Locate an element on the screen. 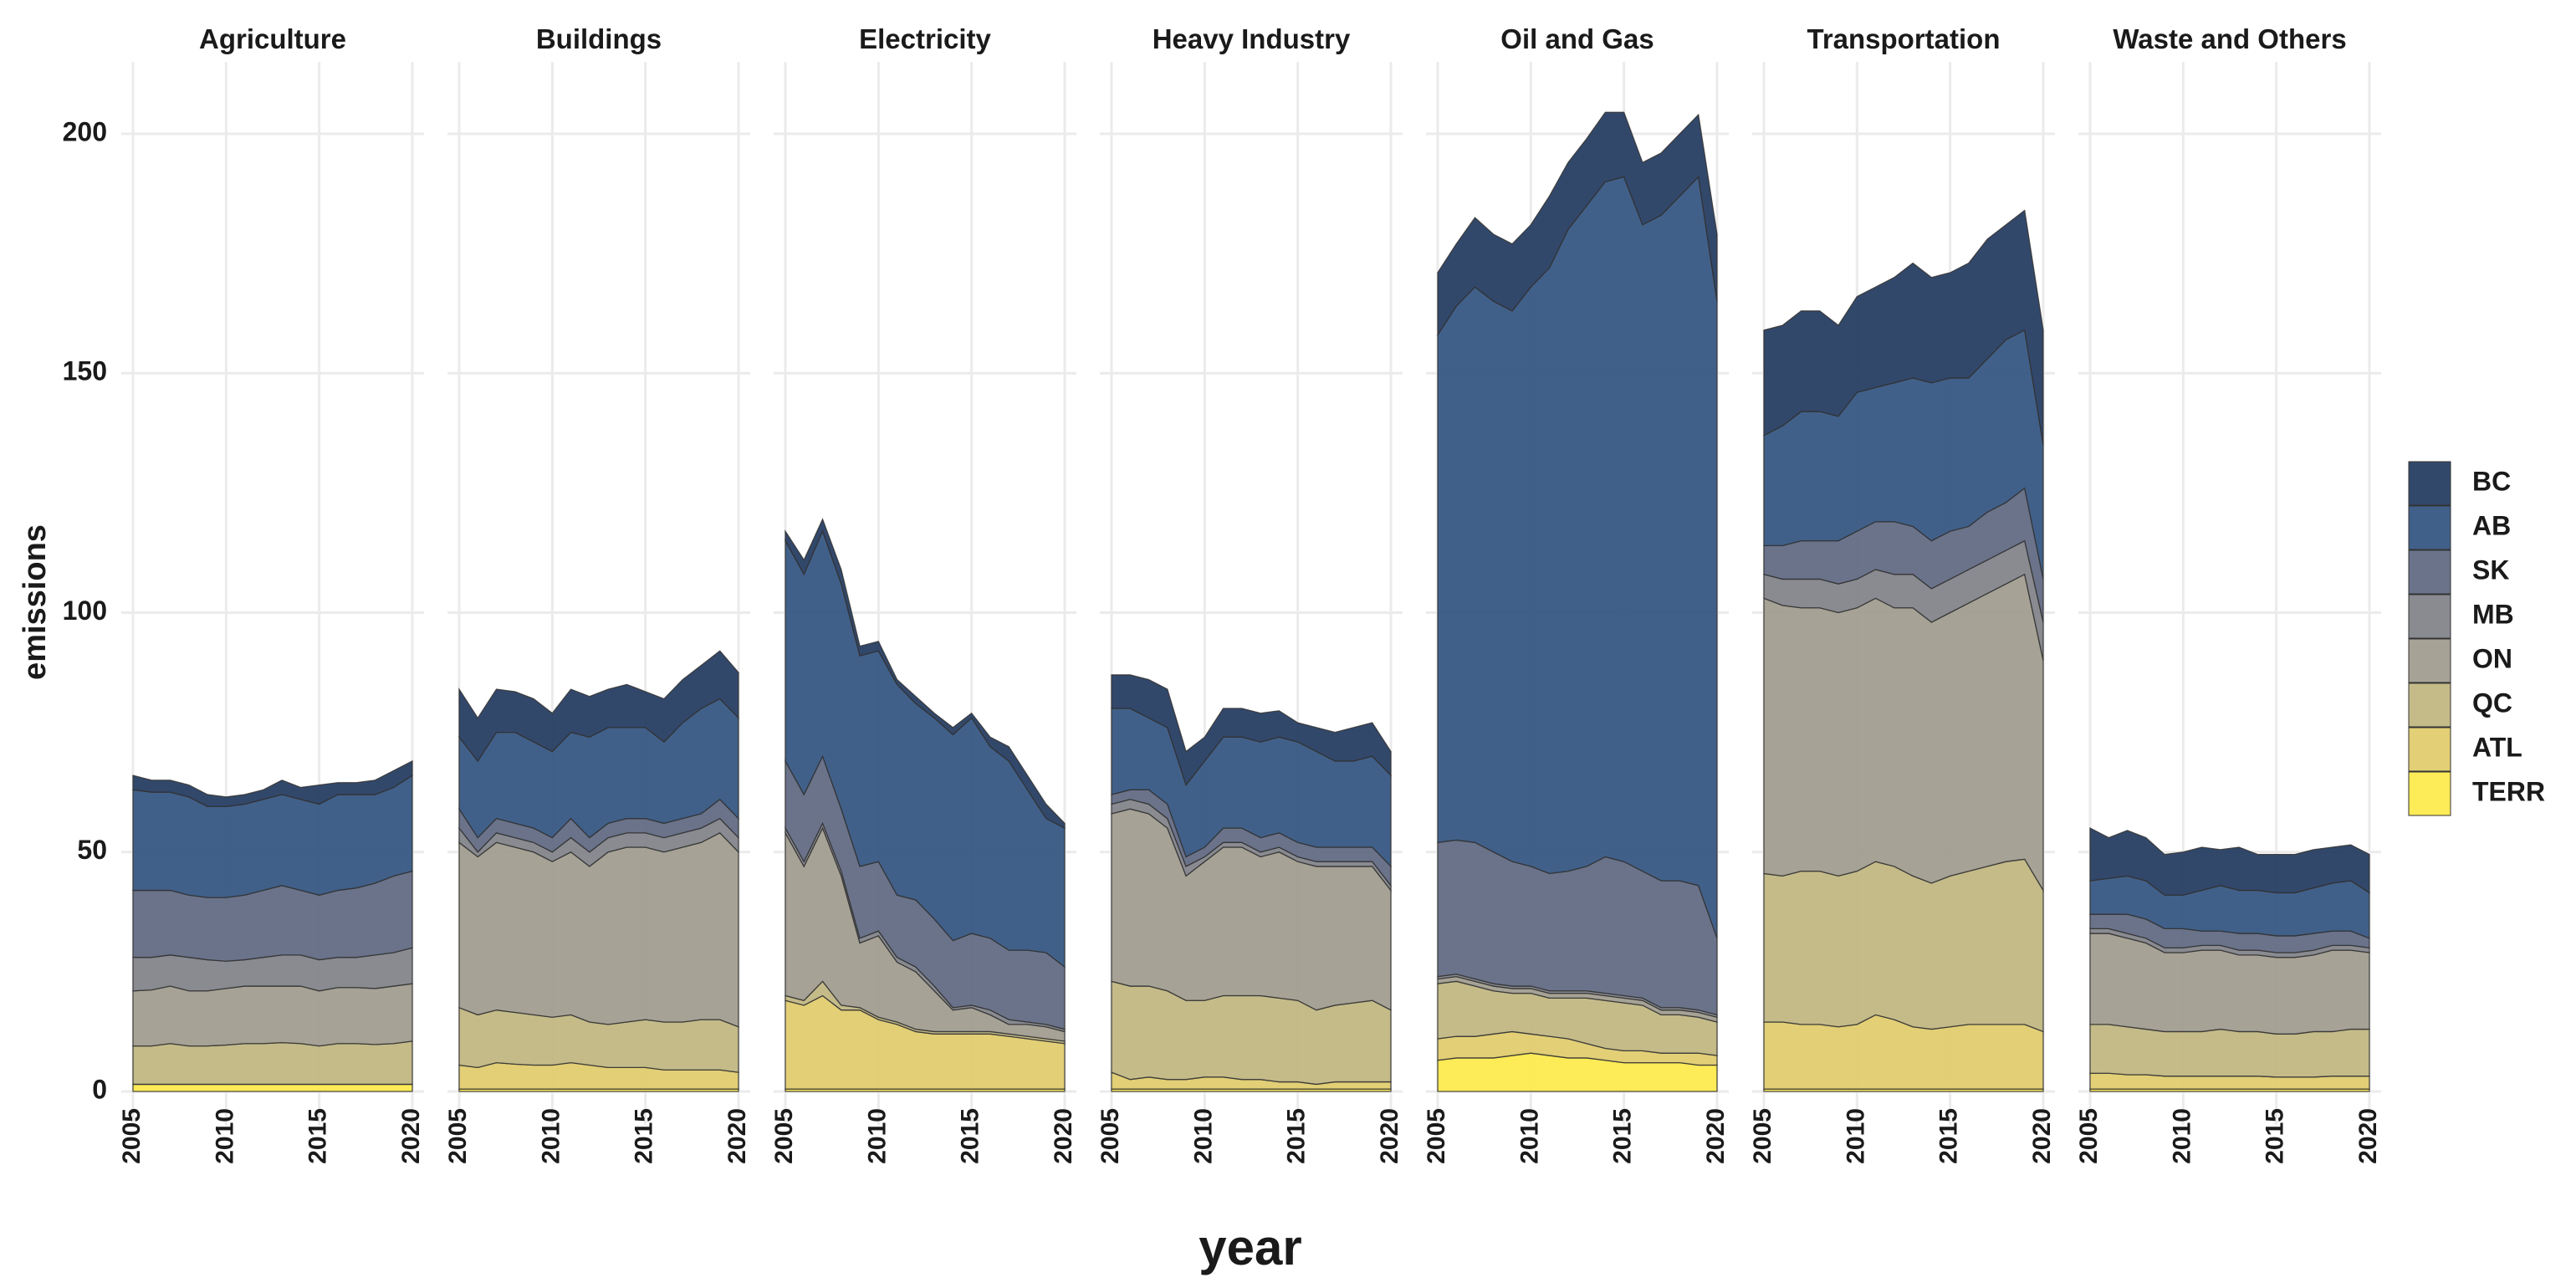  panel-waste-and-others: Waste and Others 2005 2010 2015 2020 is located at coordinates (2228, 593).